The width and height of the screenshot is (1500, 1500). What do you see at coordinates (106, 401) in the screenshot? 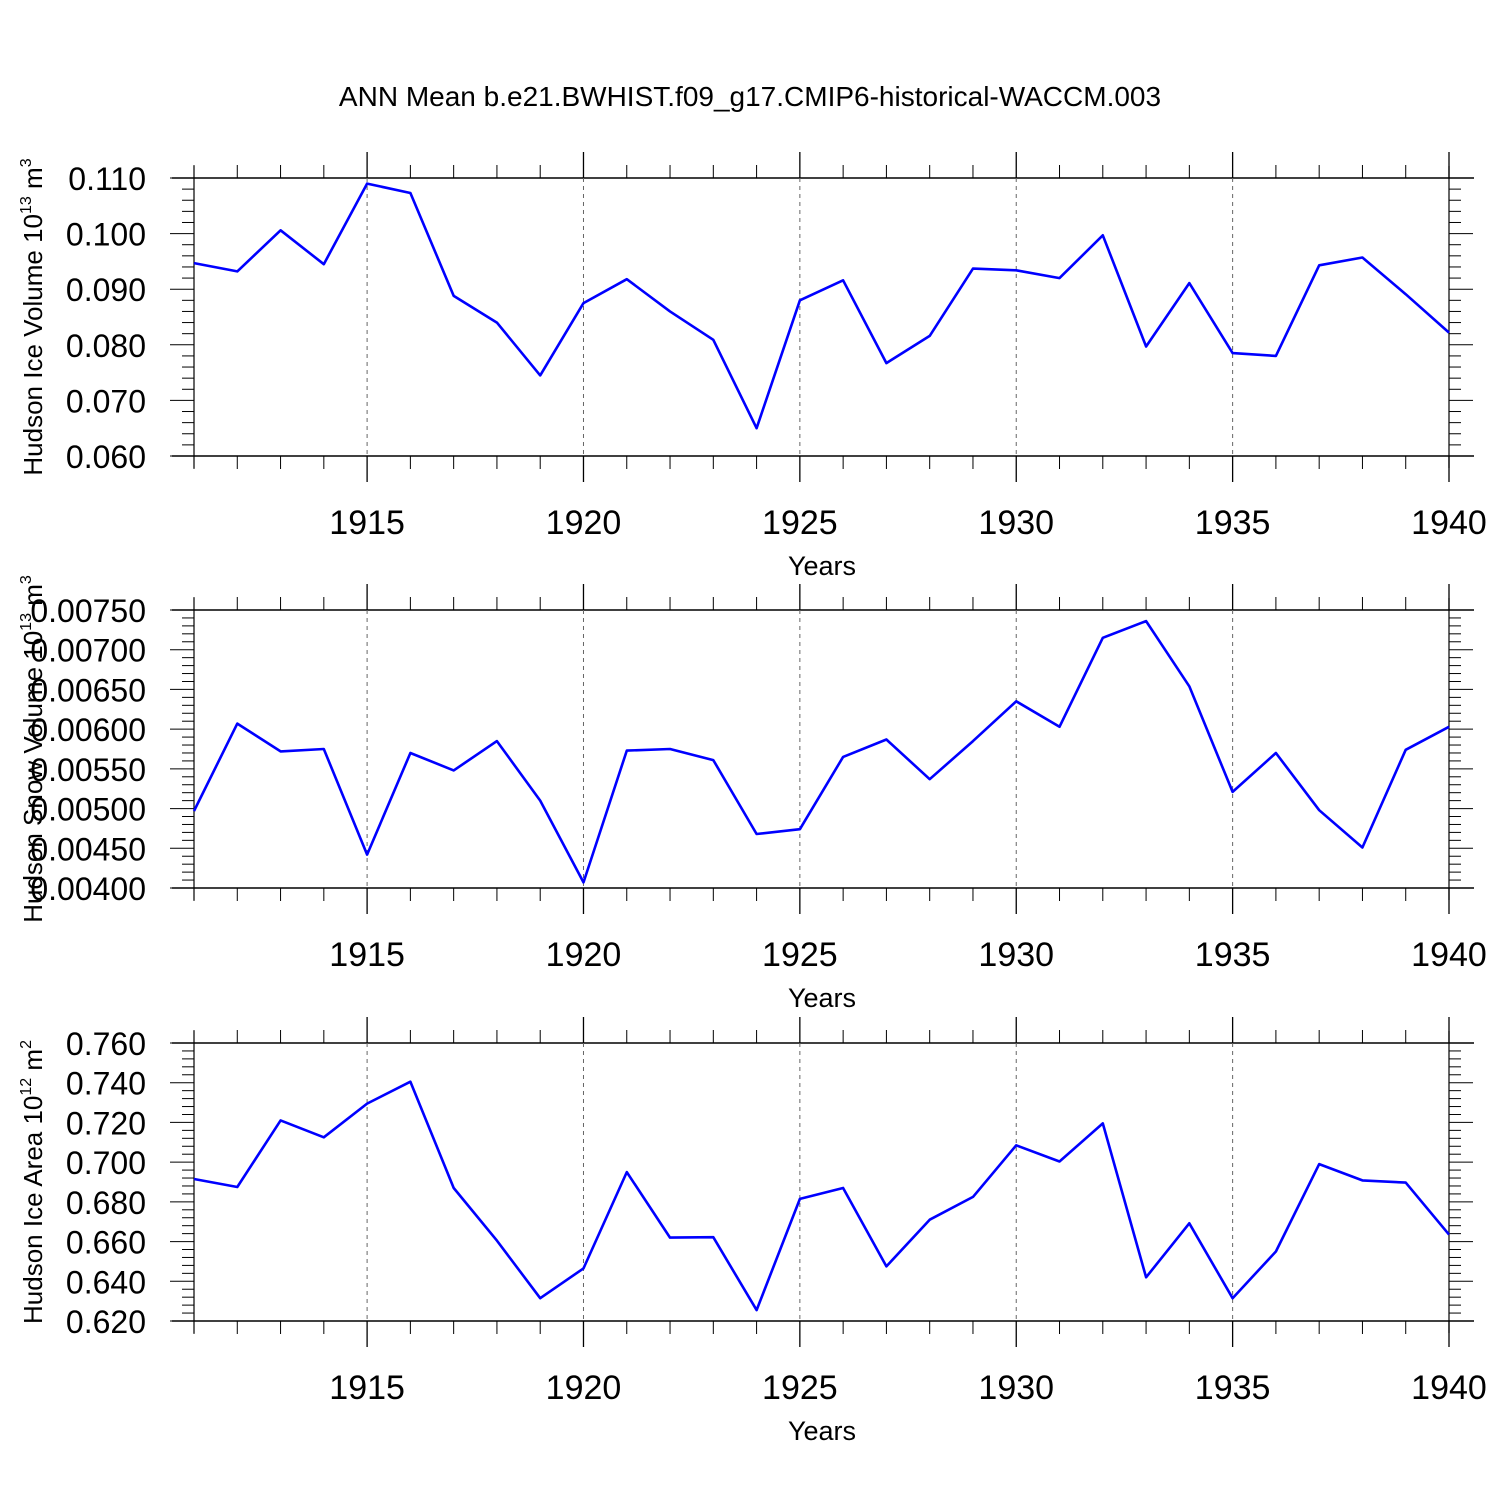
I see `y-tick-label: 0.070` at bounding box center [106, 401].